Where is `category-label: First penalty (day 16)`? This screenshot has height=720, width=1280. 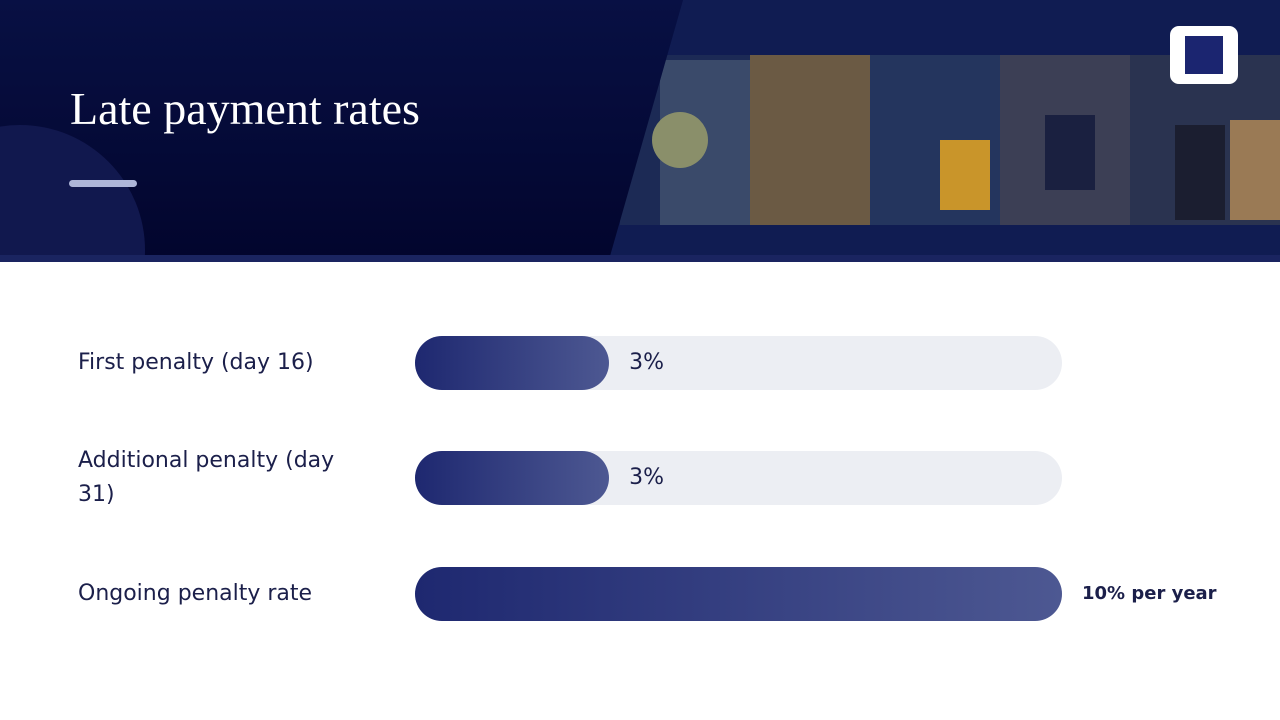 category-label: First penalty (day 16) is located at coordinates (196, 362).